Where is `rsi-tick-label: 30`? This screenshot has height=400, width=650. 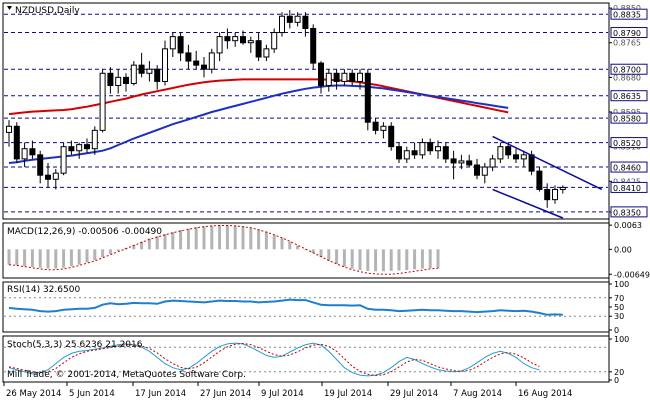
rsi-tick-label: 30 is located at coordinates (619, 316).